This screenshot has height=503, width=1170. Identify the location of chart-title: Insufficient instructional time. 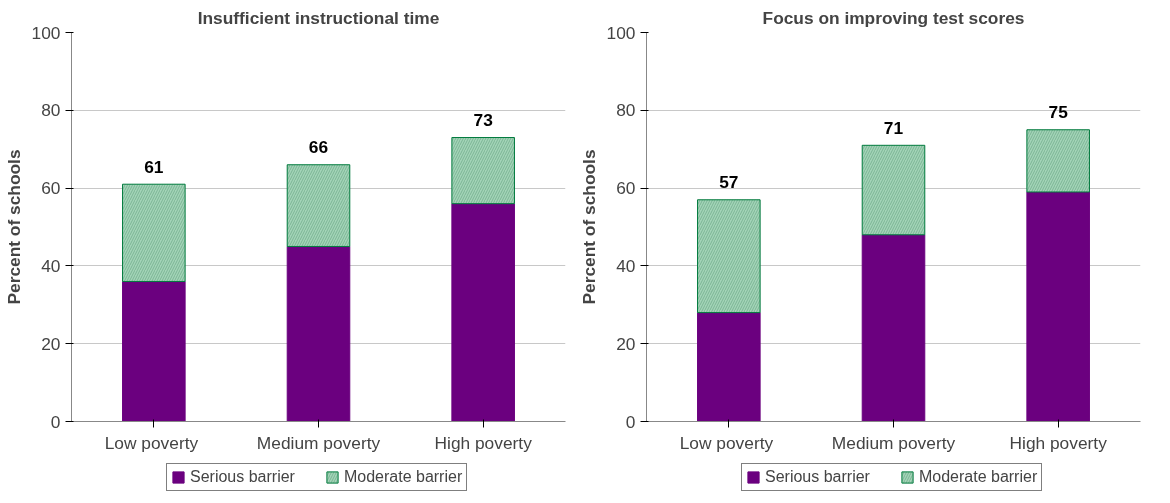
(318, 17).